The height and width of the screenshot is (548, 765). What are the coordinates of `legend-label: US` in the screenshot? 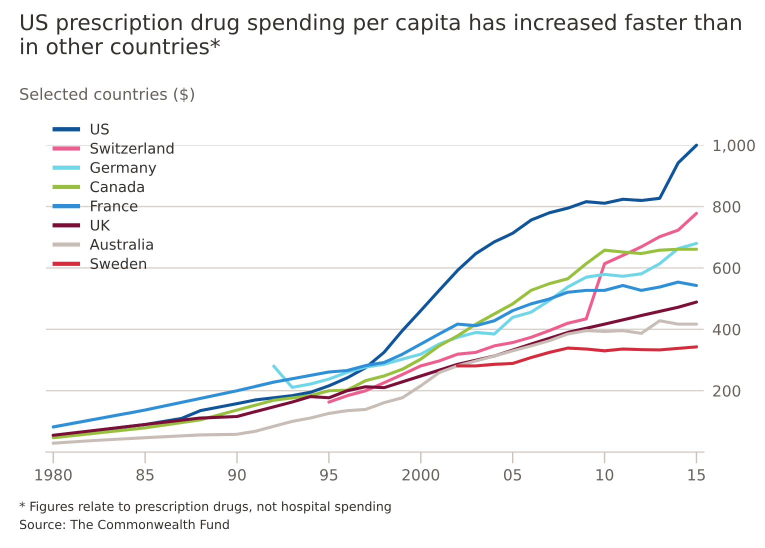 It's located at (99, 129).